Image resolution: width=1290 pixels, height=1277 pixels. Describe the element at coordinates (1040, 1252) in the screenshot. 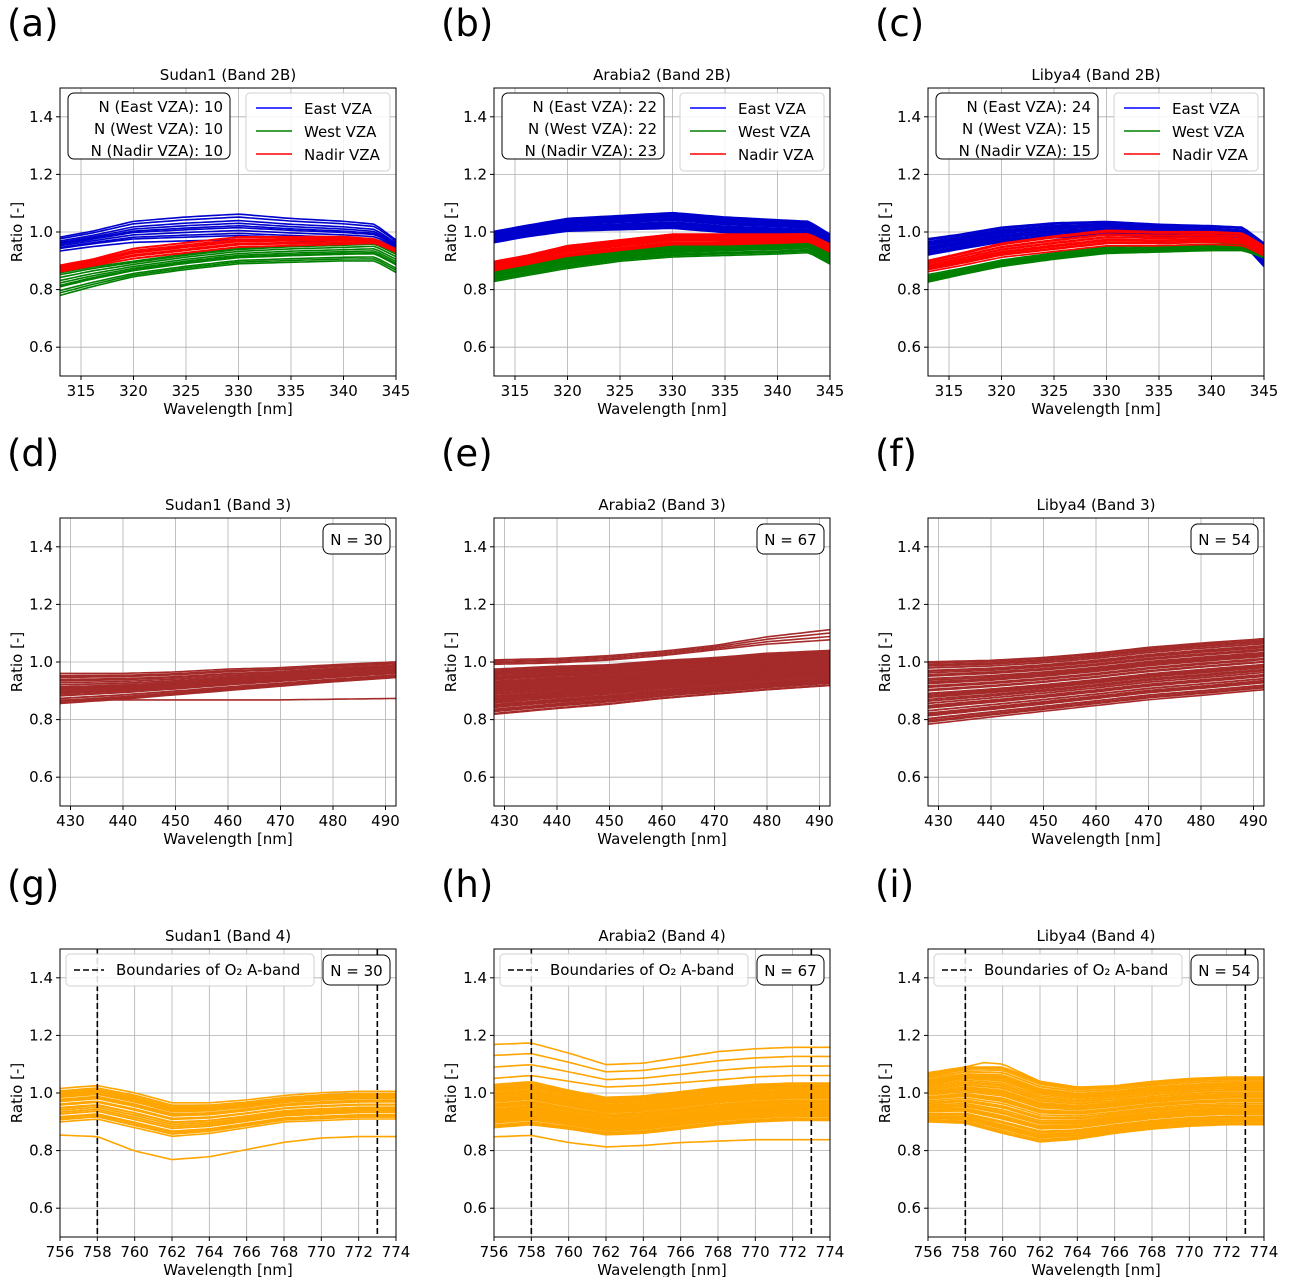

I see `x-tick-label: 762` at that location.